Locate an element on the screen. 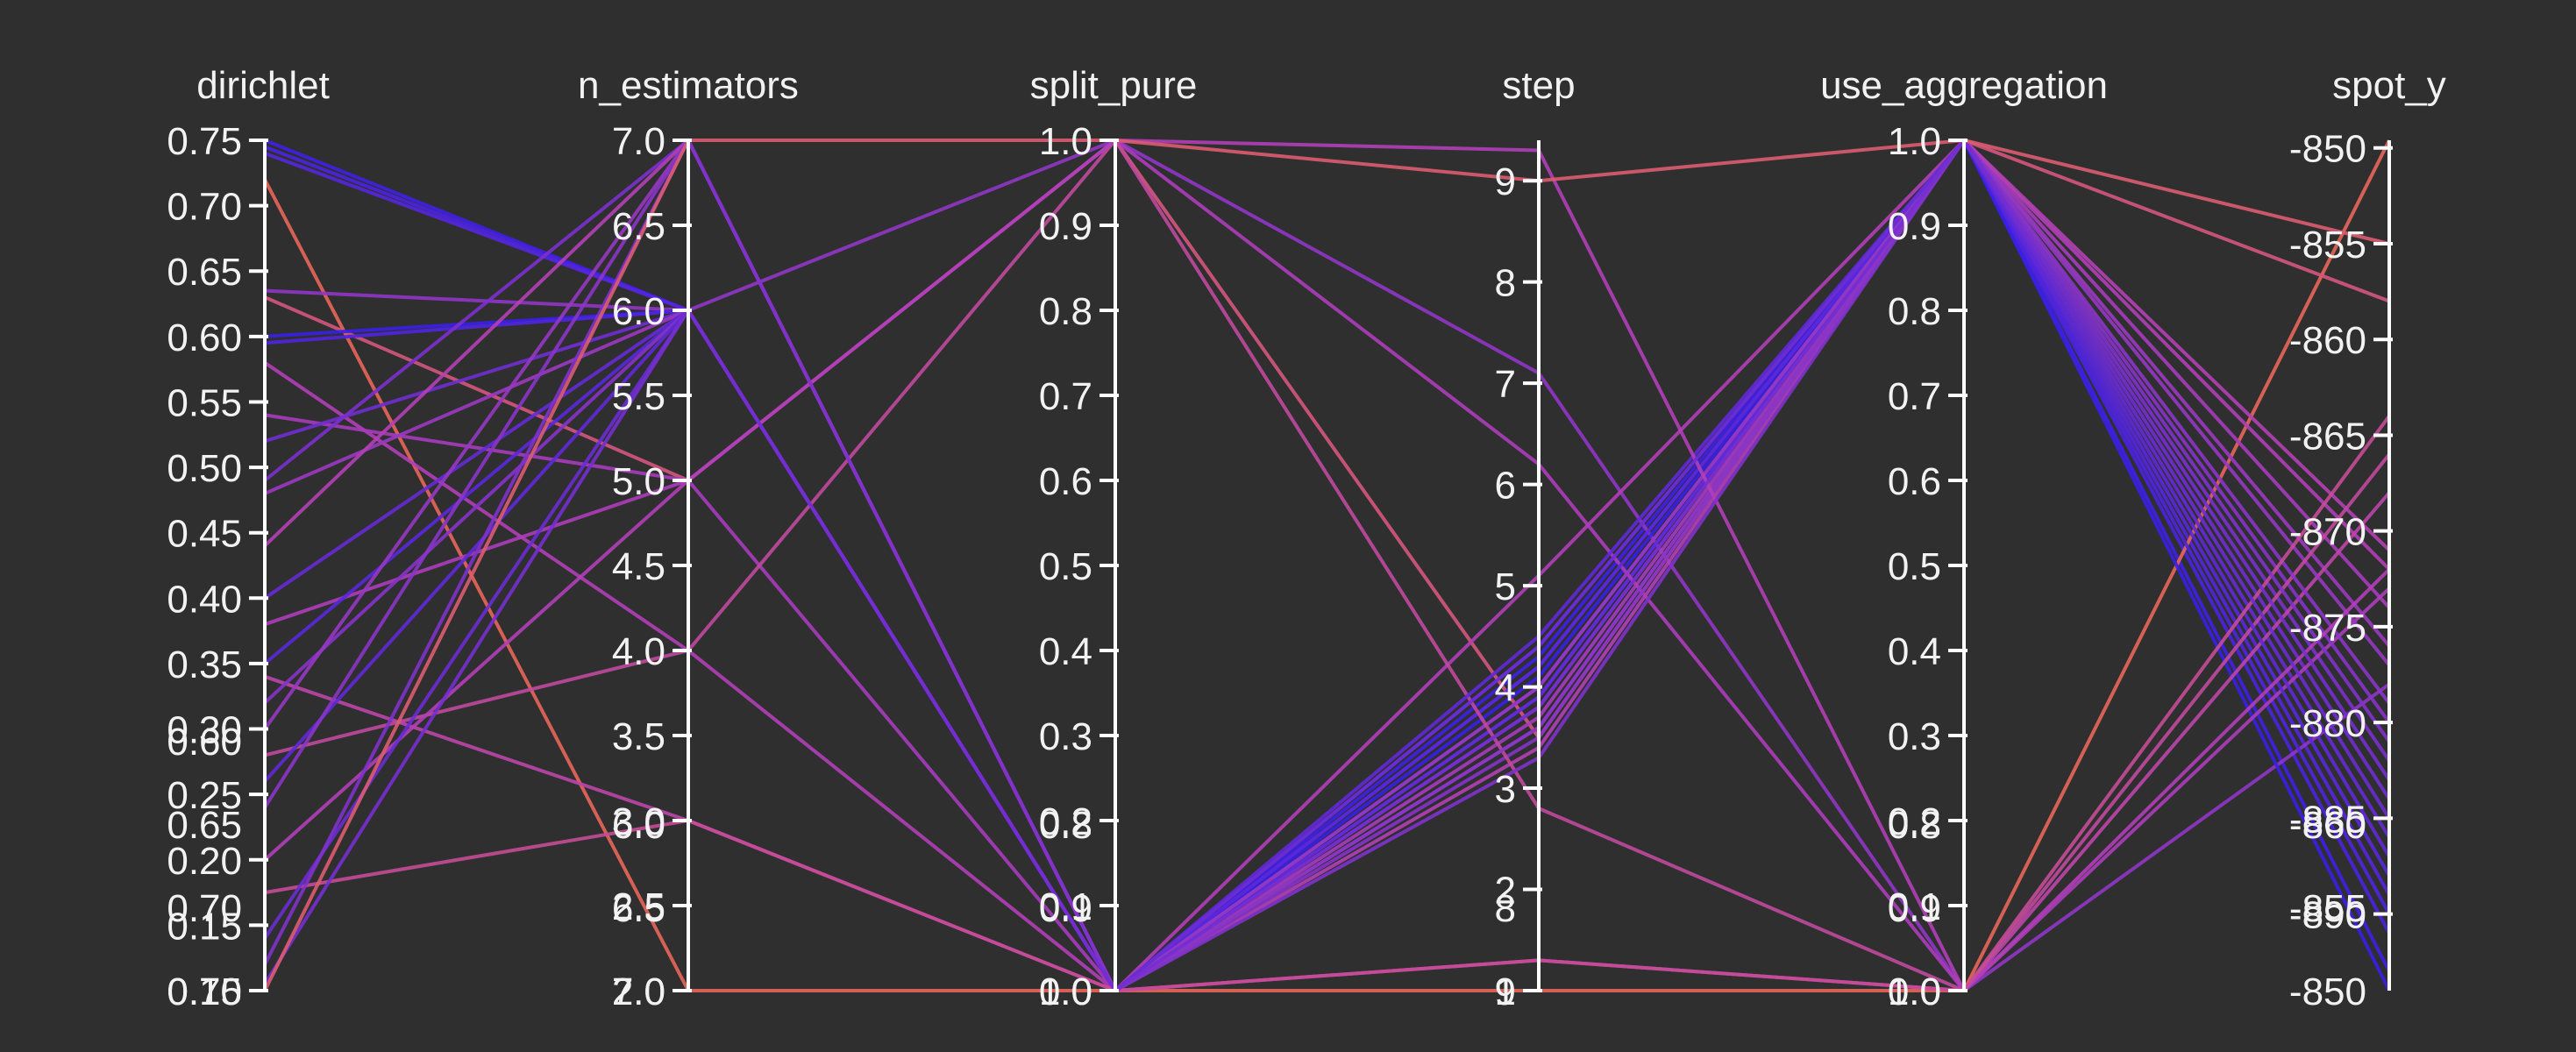 This screenshot has height=1052, width=2576. tick-label: 6 is located at coordinates (1505, 487).